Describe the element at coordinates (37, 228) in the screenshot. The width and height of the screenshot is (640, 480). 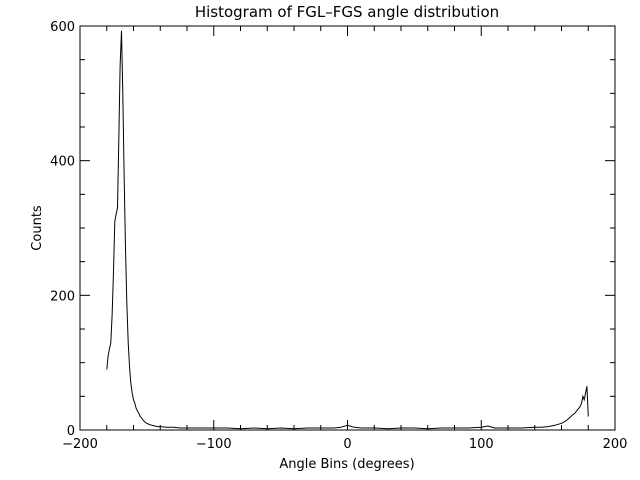
I see `y-axis-label: Counts` at that location.